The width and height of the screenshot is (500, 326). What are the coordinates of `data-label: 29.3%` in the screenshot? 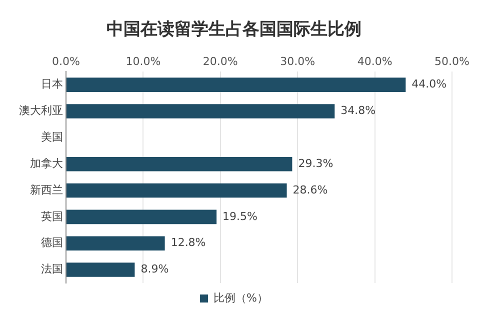 It's located at (316, 163).